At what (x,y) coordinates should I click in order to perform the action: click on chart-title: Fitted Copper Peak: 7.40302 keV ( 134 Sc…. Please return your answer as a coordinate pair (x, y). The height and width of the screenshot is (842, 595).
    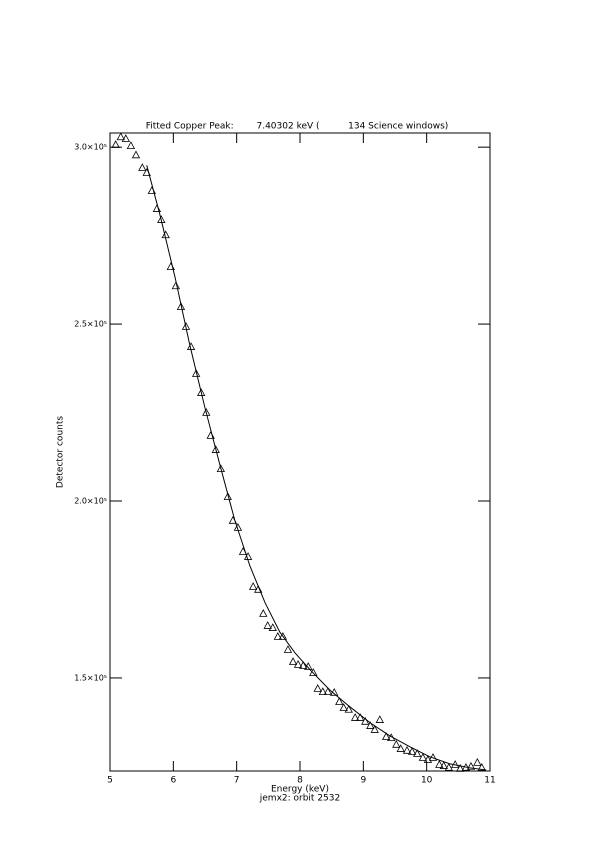
    Looking at the image, I should click on (297, 127).